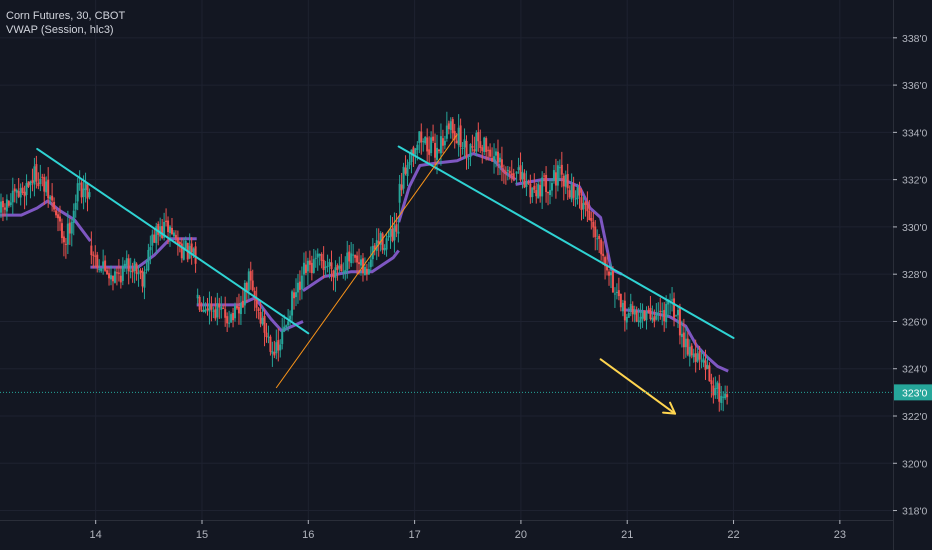 Image resolution: width=932 pixels, height=550 pixels. I want to click on symbol-title: Corn Futures, 30, CBOT, so click(66, 16).